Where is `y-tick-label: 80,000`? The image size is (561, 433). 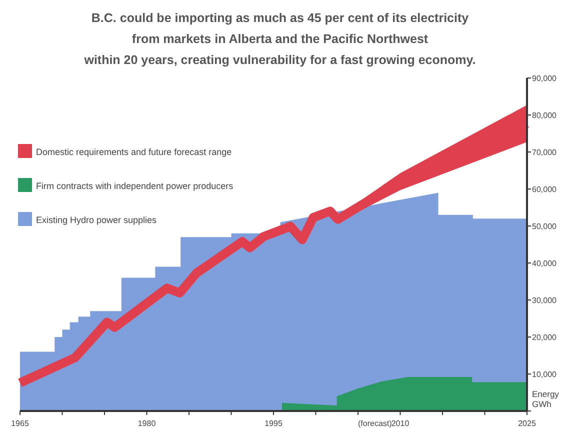 y-tick-label: 80,000 is located at coordinates (545, 115).